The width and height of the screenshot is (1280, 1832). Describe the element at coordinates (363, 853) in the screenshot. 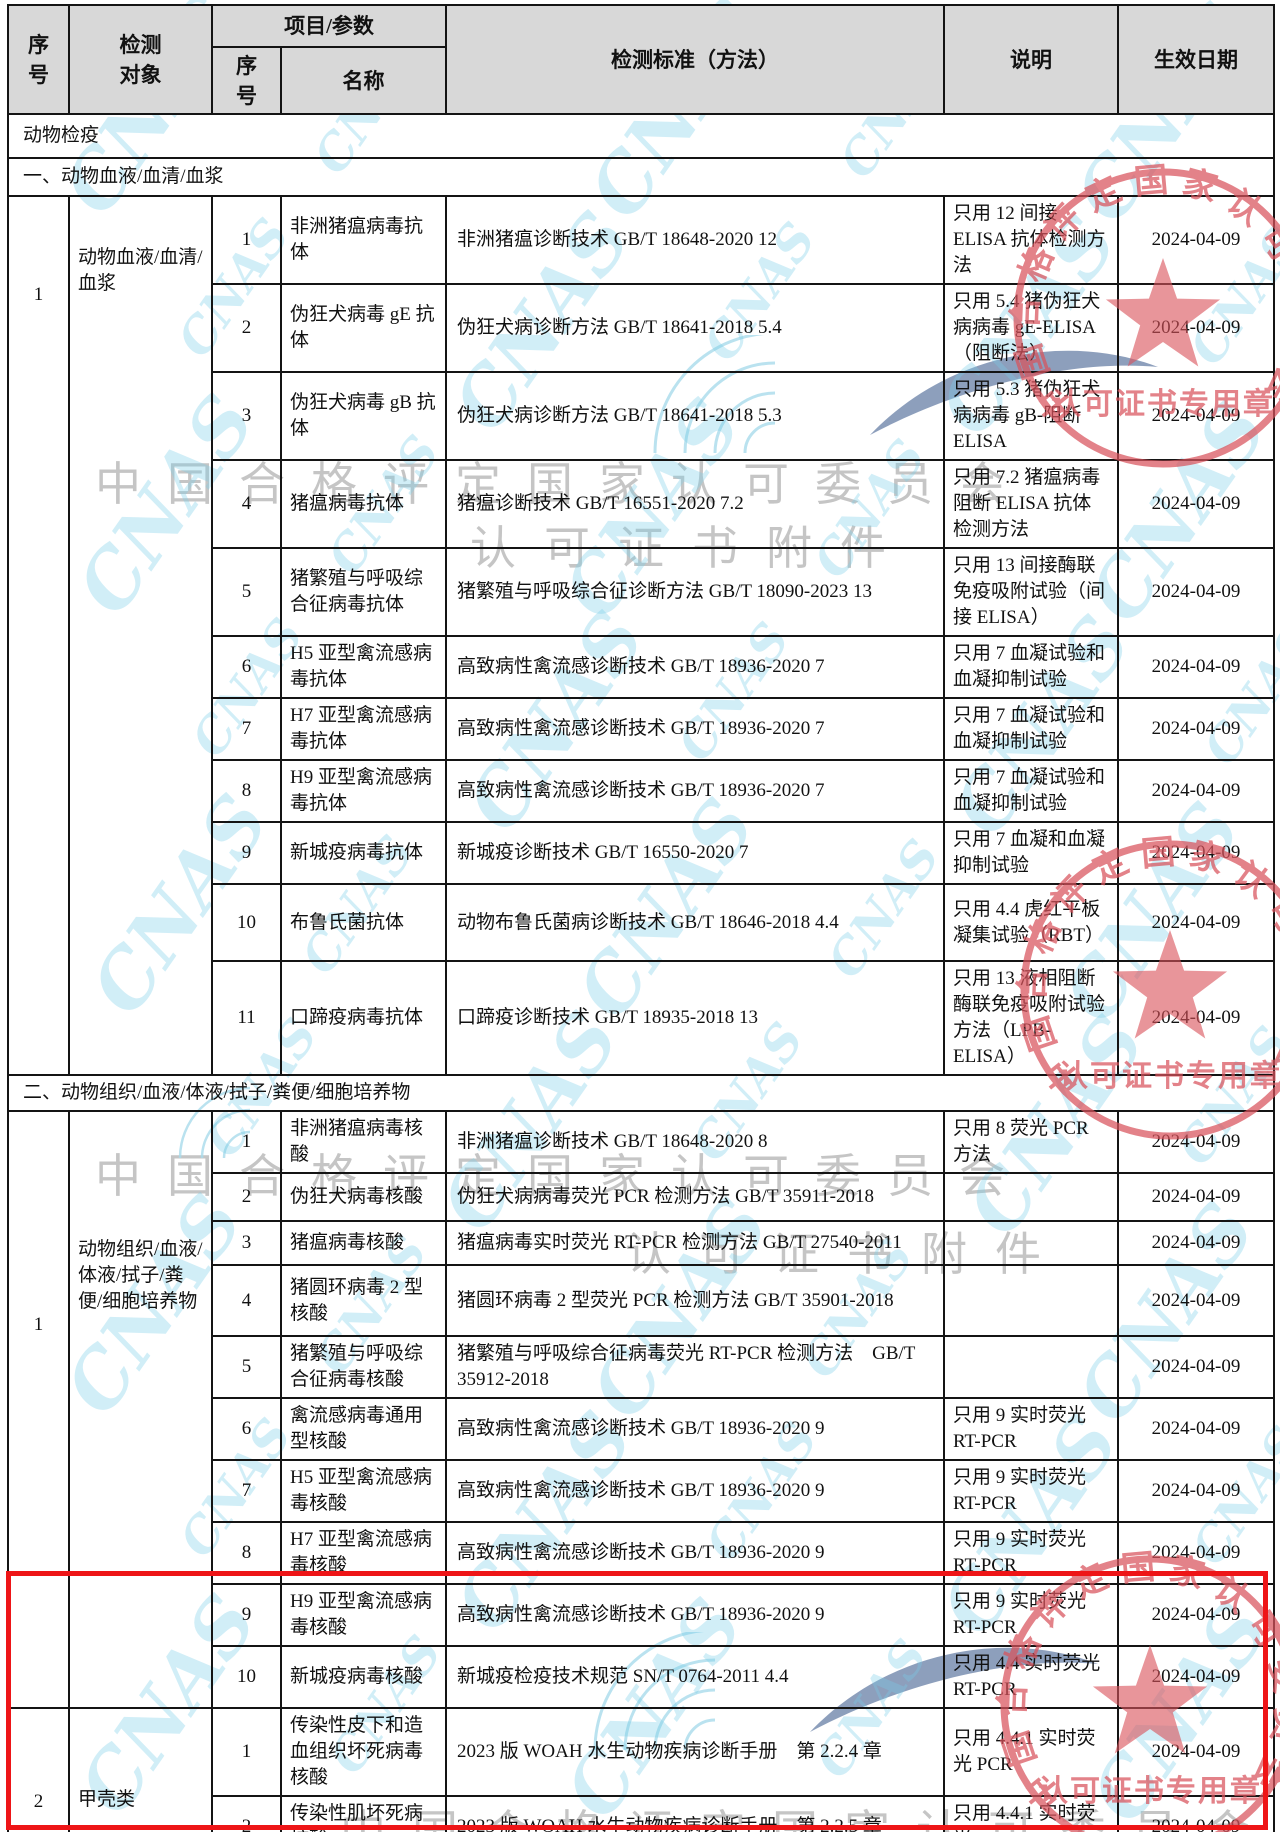

I see `item-name-cell: 新城疫病毒抗体` at that location.